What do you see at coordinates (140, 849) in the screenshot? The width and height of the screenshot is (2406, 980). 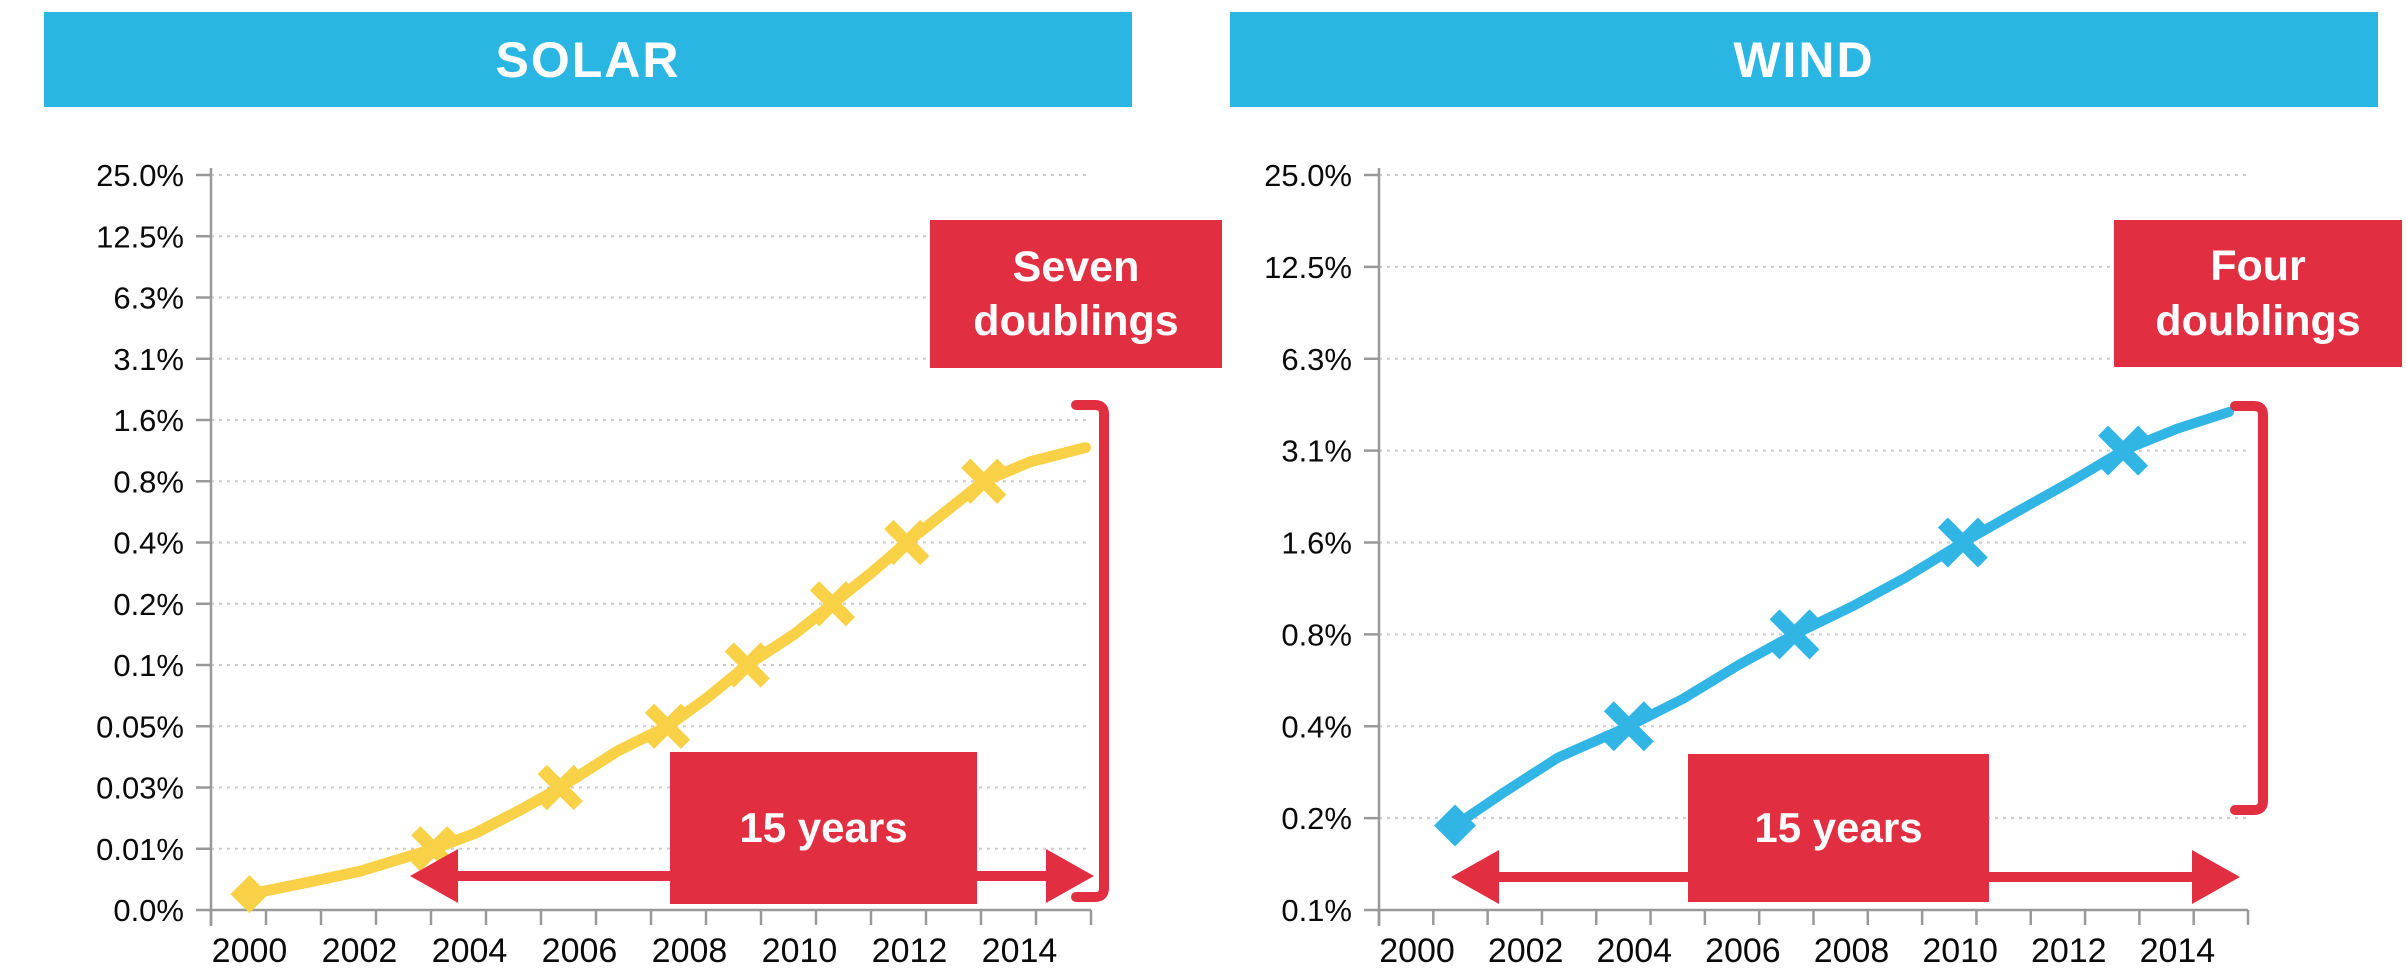 I see `y-axis-label: 0.01%` at bounding box center [140, 849].